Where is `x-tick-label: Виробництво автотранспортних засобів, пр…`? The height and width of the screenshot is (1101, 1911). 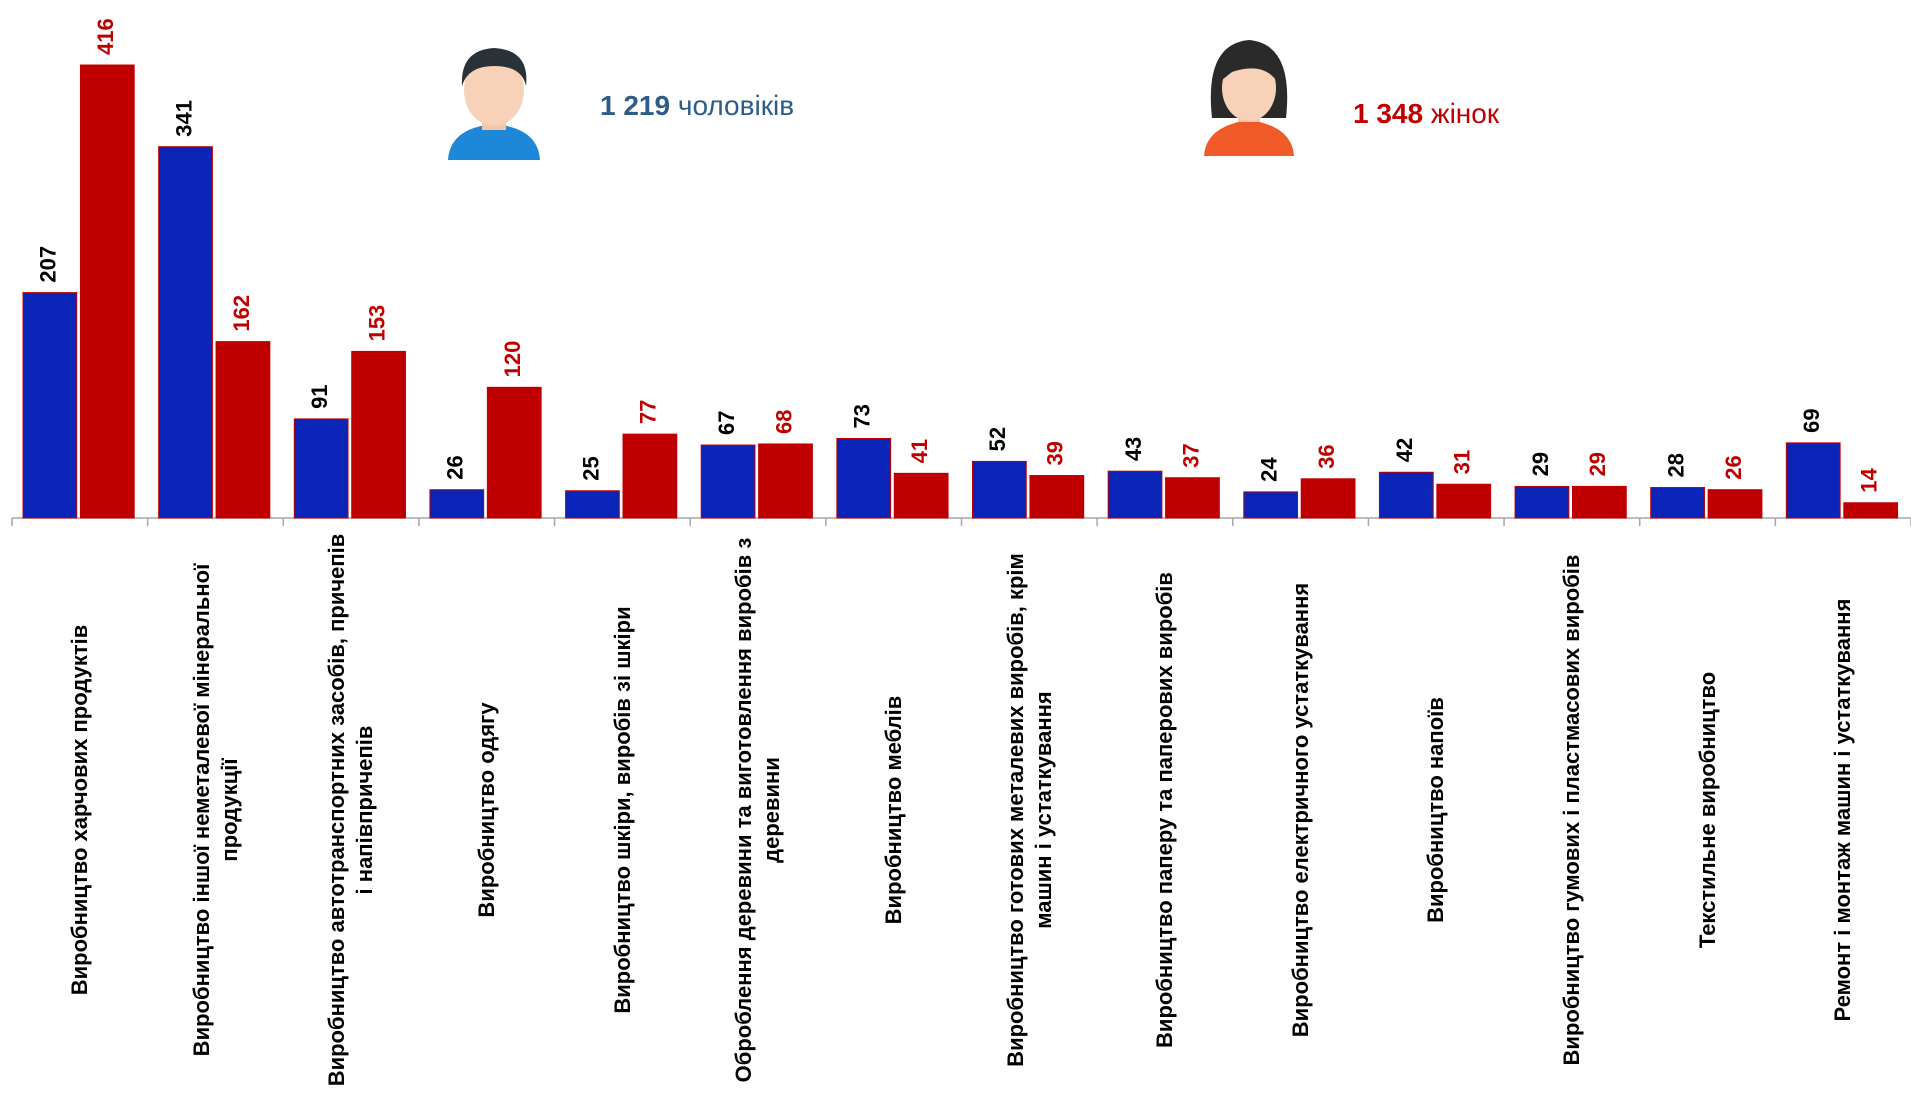 x-tick-label: Виробництво автотранспортних засобів, пр… is located at coordinates (351, 810).